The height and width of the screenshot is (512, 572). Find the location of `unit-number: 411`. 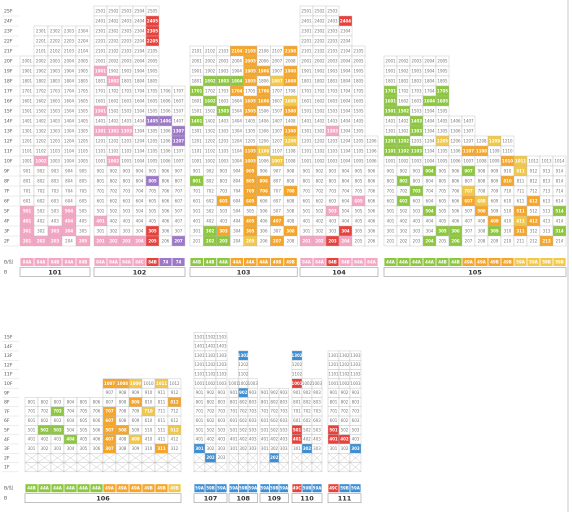

unit-number: 411 is located at coordinates (162, 439).